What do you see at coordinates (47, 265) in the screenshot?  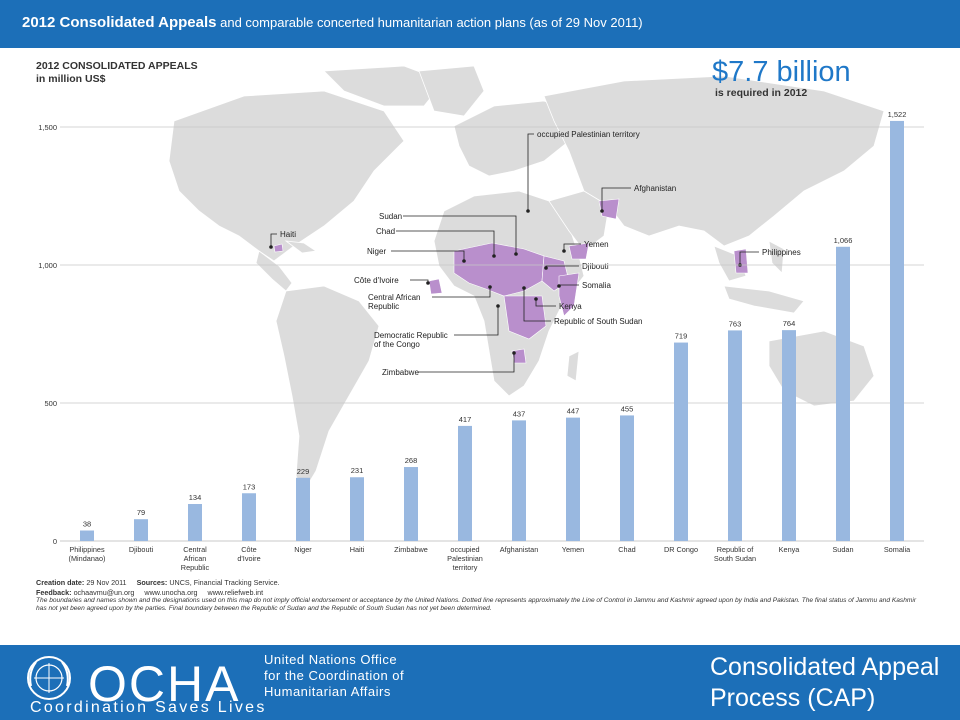 I see `y-tick-label: 1,000` at bounding box center [47, 265].